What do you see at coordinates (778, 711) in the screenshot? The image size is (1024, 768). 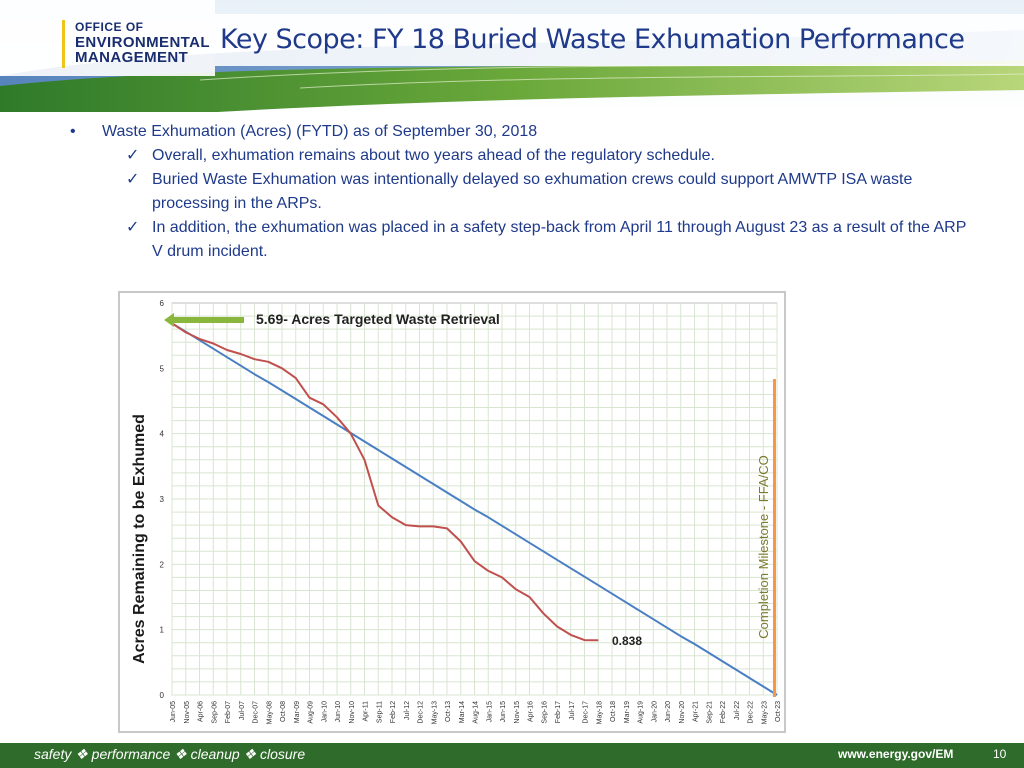 I see `x-tick-label: Oct-23` at bounding box center [778, 711].